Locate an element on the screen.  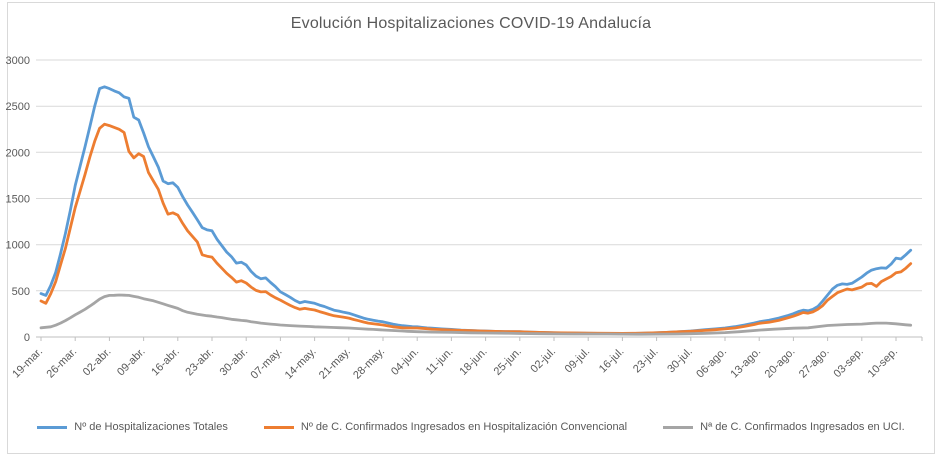
y-tick-label: 2500 is located at coordinates (18, 107).